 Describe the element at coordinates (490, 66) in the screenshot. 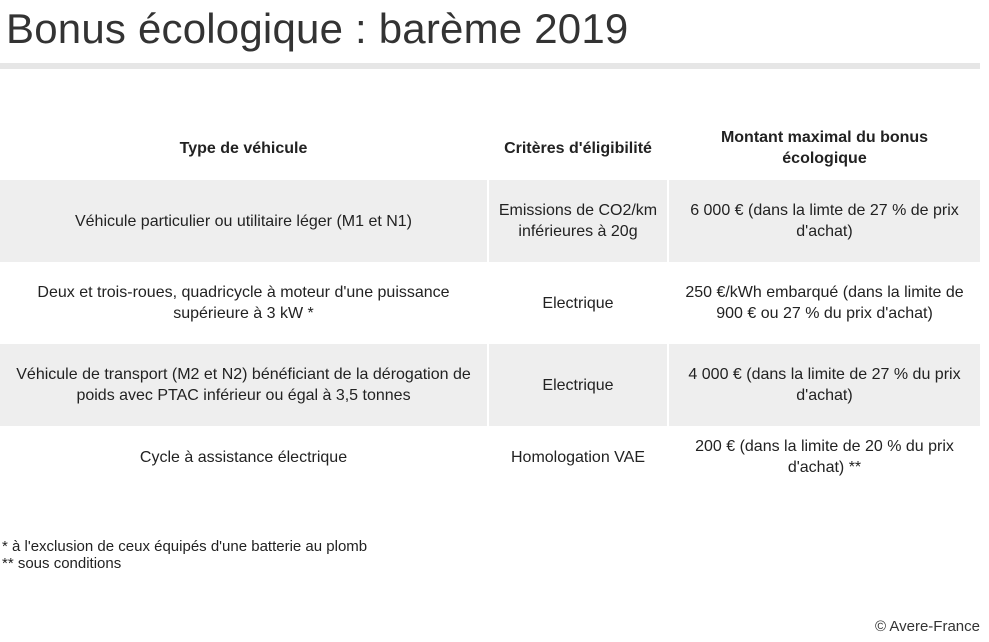

I see `title-divider` at that location.